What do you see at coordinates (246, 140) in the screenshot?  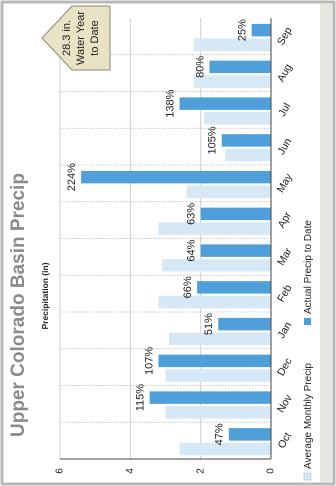 I see `bar-actual-jun` at bounding box center [246, 140].